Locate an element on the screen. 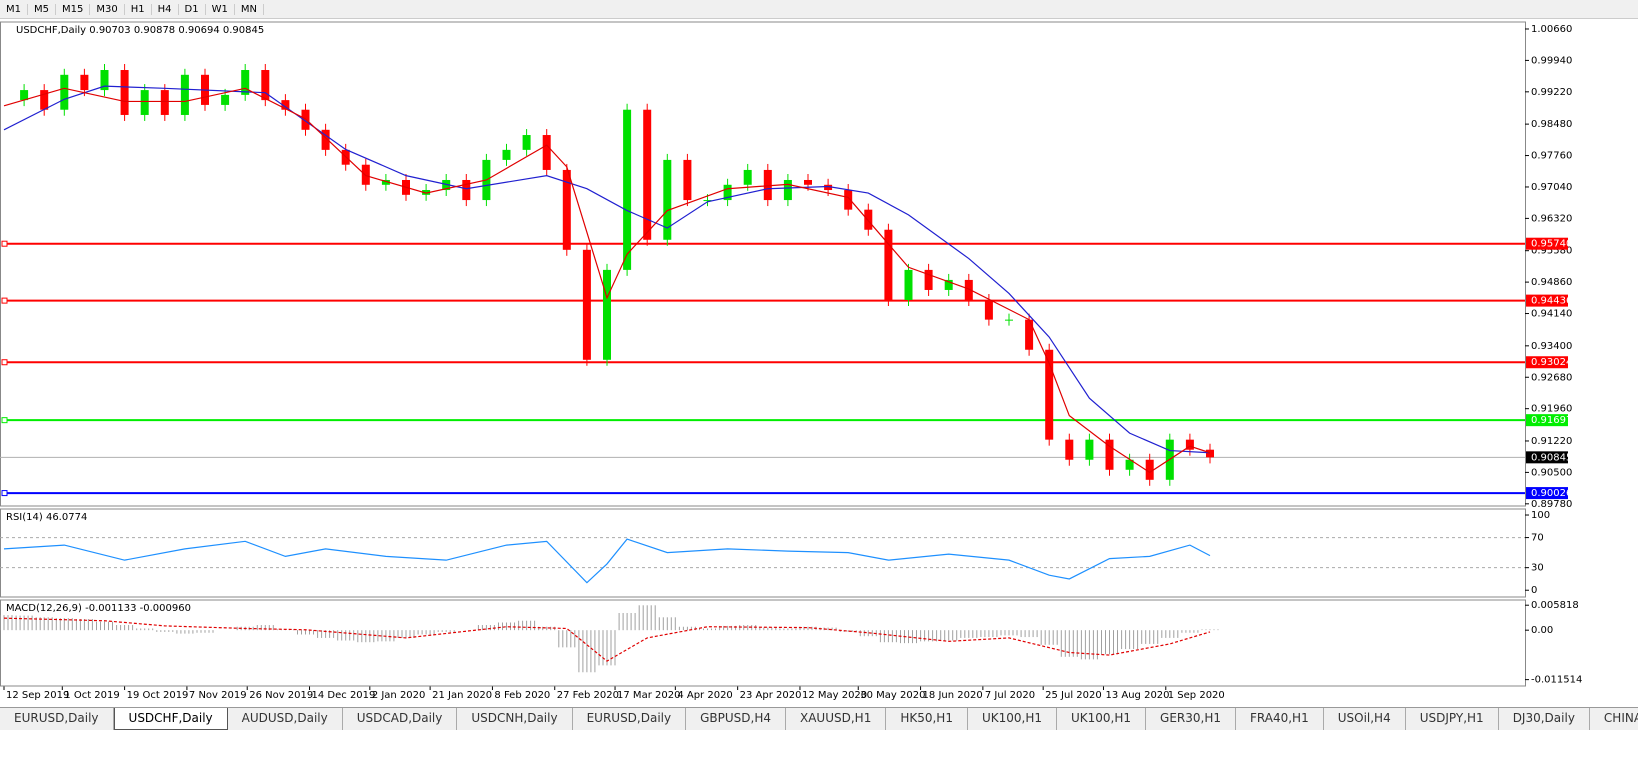 The image size is (1638, 759). chart-tab: USOil,H4 is located at coordinates (1365, 719).